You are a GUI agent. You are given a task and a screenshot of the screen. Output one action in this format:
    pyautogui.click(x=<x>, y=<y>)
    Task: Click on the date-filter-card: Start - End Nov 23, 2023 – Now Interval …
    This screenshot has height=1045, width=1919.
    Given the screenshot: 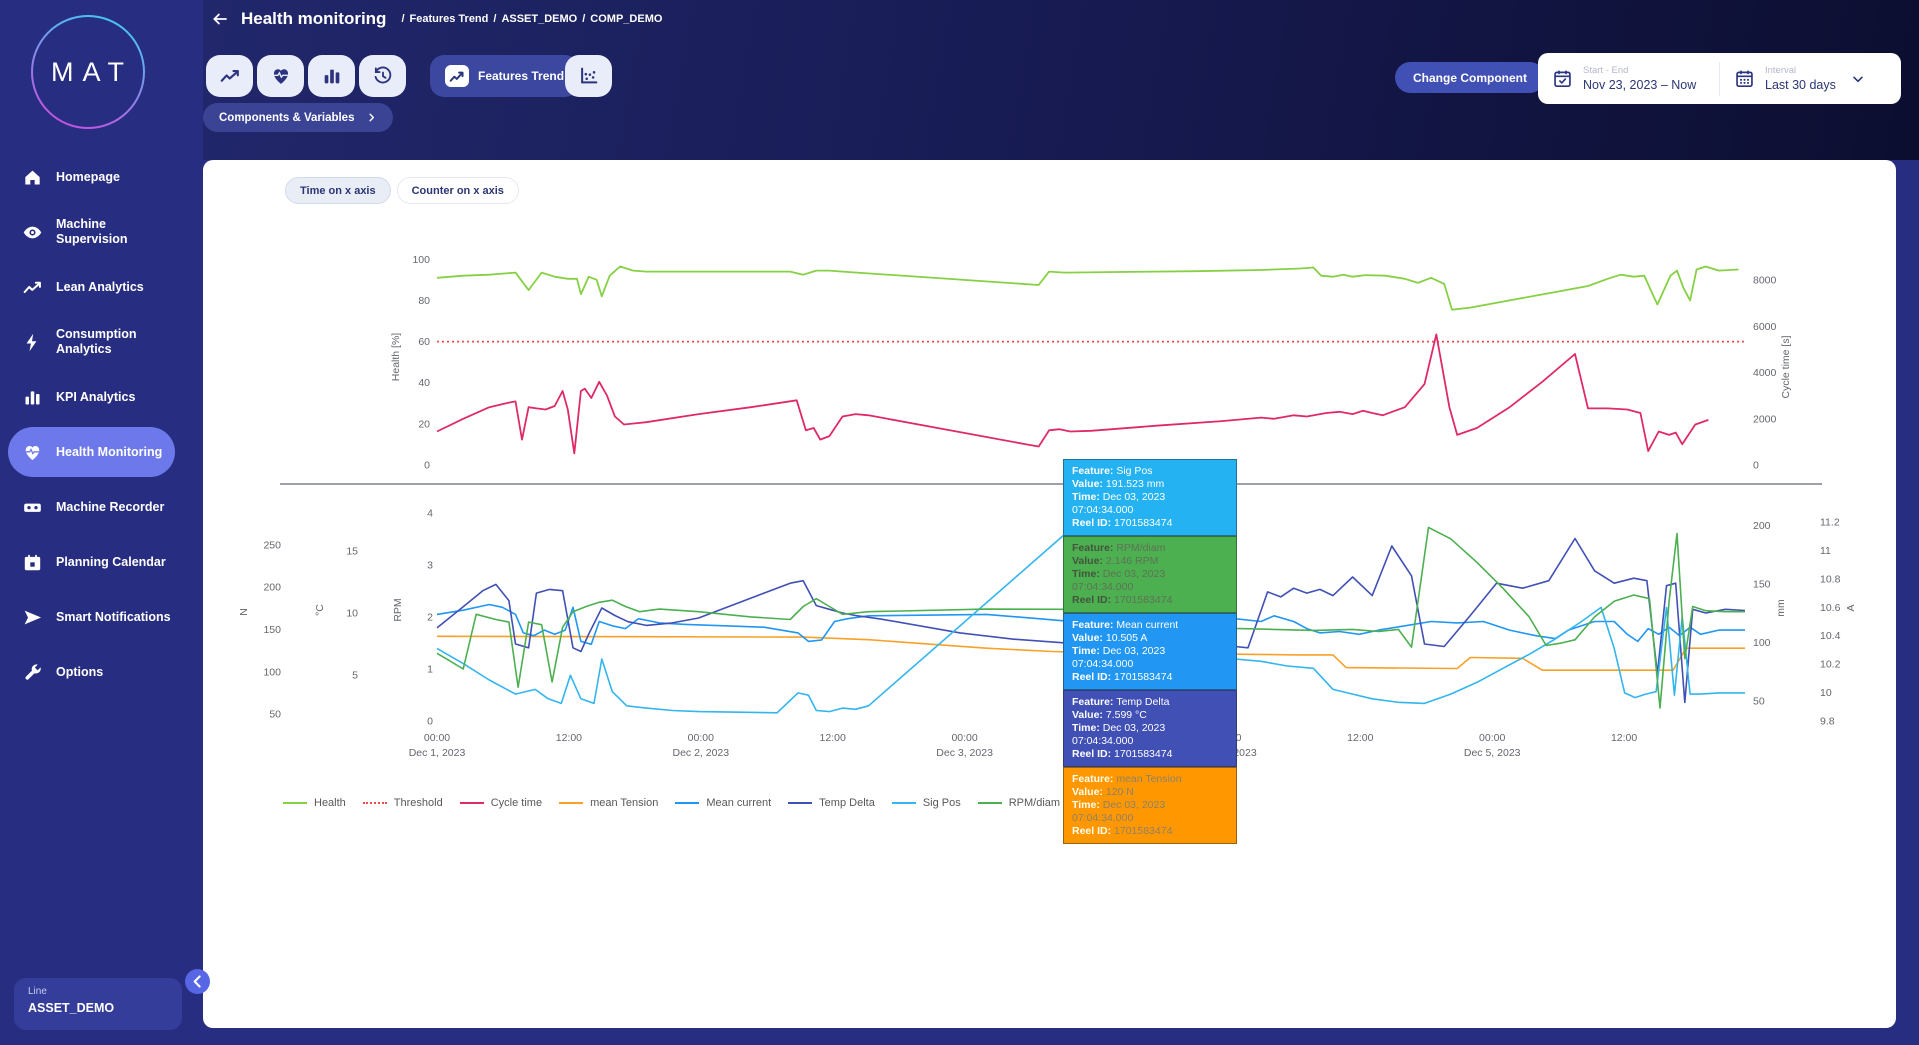 What is the action you would take?
    pyautogui.click(x=1719, y=78)
    